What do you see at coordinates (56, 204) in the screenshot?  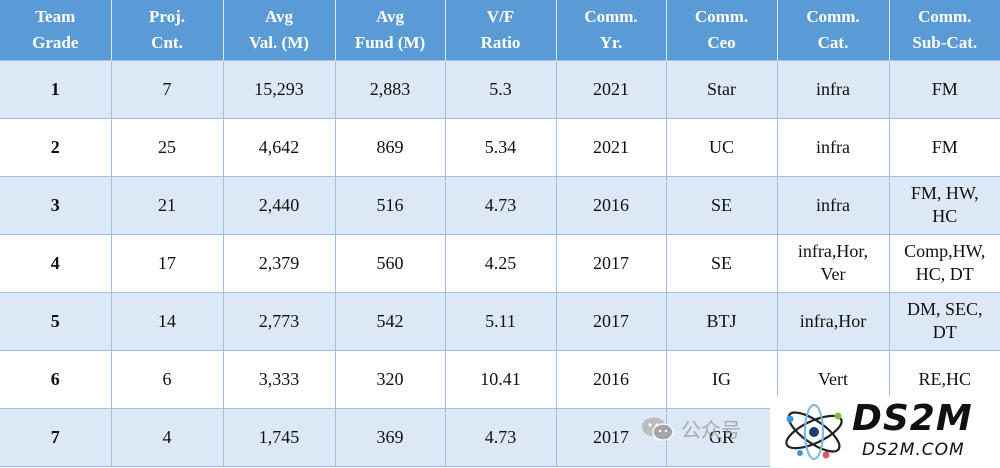 I see `cell-grade: 3` at bounding box center [56, 204].